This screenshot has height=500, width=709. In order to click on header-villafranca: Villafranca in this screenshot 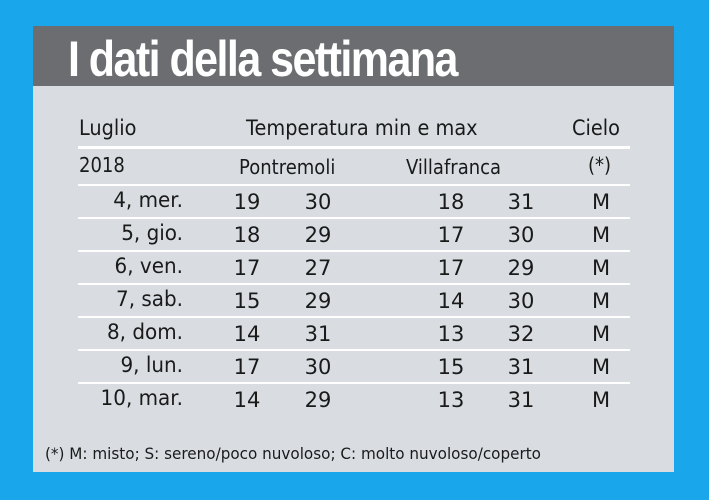, I will do `click(454, 167)`.